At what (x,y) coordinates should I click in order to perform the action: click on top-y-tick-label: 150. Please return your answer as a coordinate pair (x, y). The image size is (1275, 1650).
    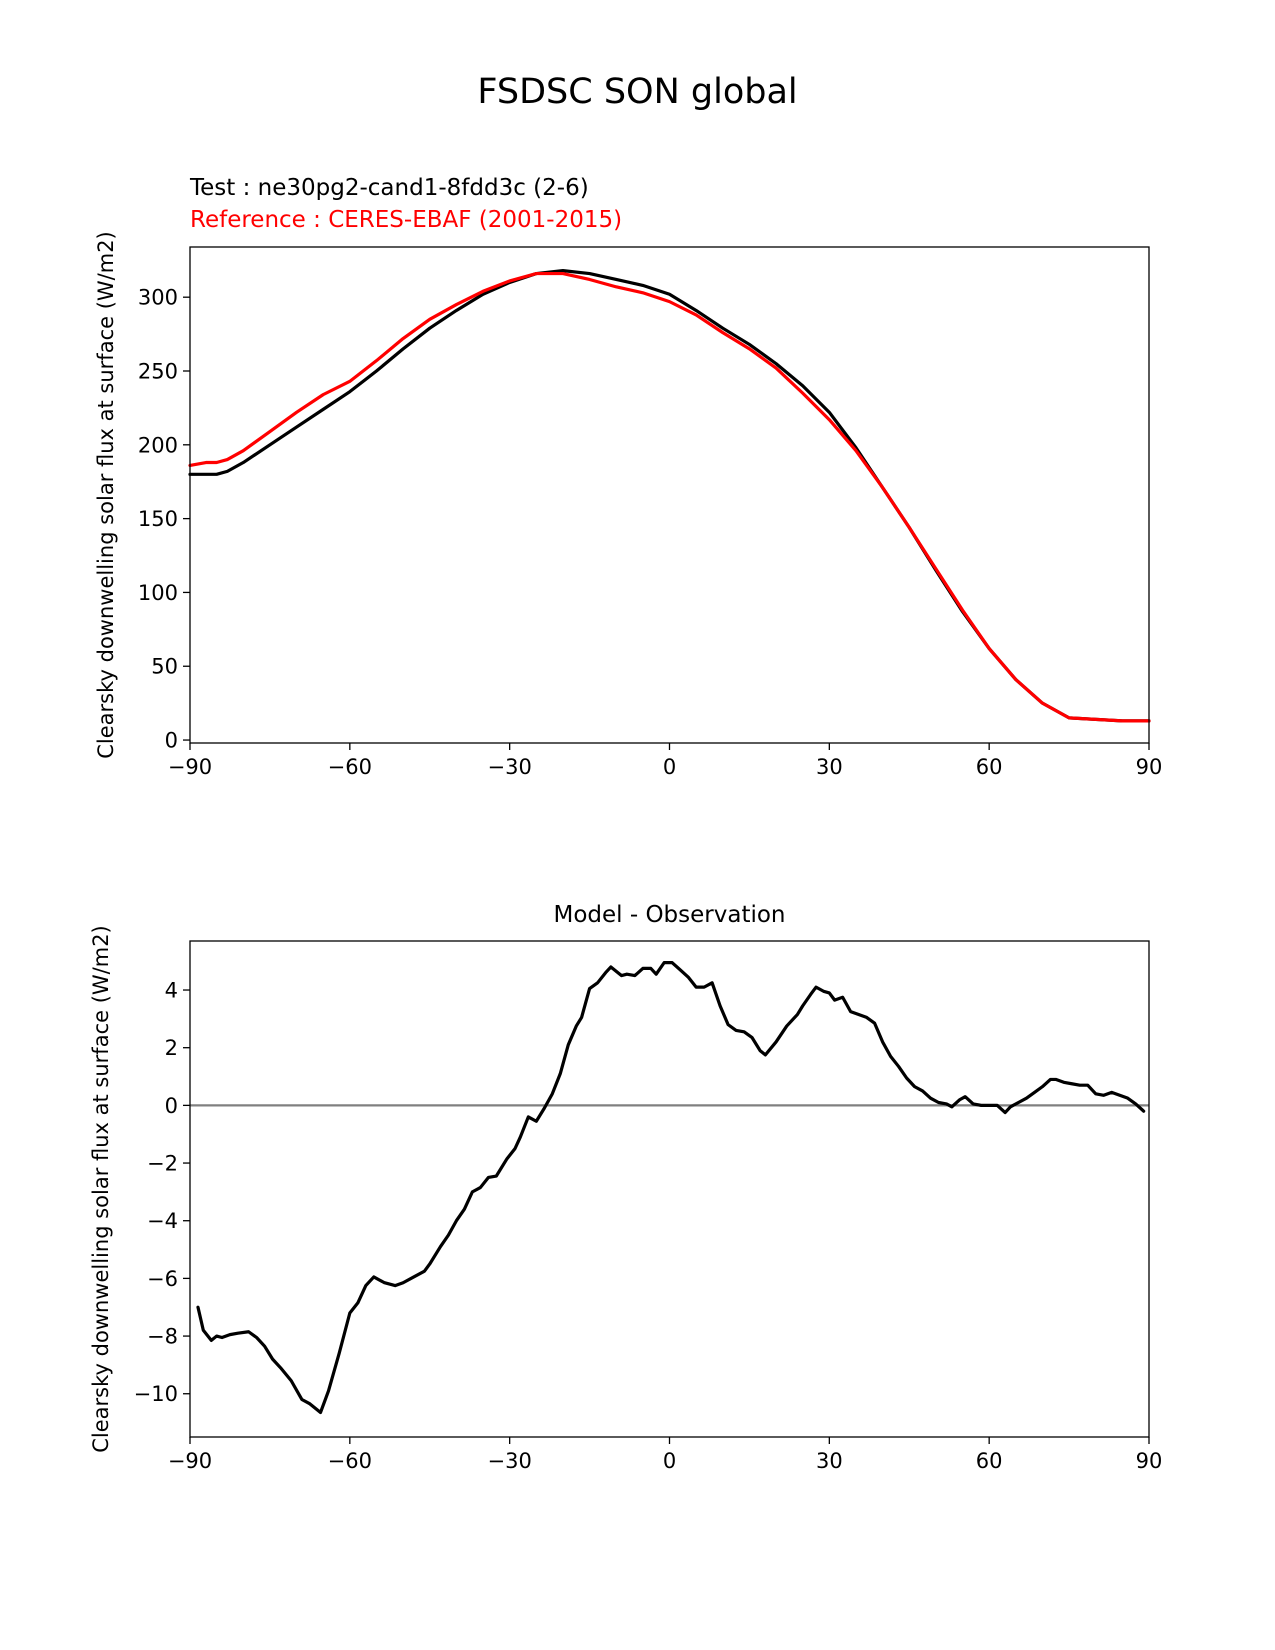
    Looking at the image, I should click on (158, 519).